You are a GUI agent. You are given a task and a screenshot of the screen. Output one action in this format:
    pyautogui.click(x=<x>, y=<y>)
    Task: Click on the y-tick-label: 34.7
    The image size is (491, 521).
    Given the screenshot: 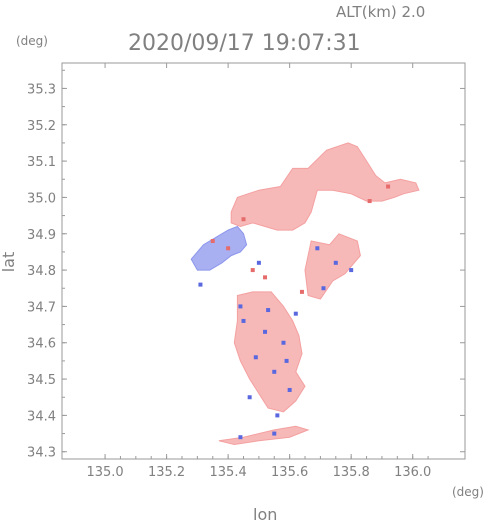 What is the action you would take?
    pyautogui.click(x=41, y=307)
    